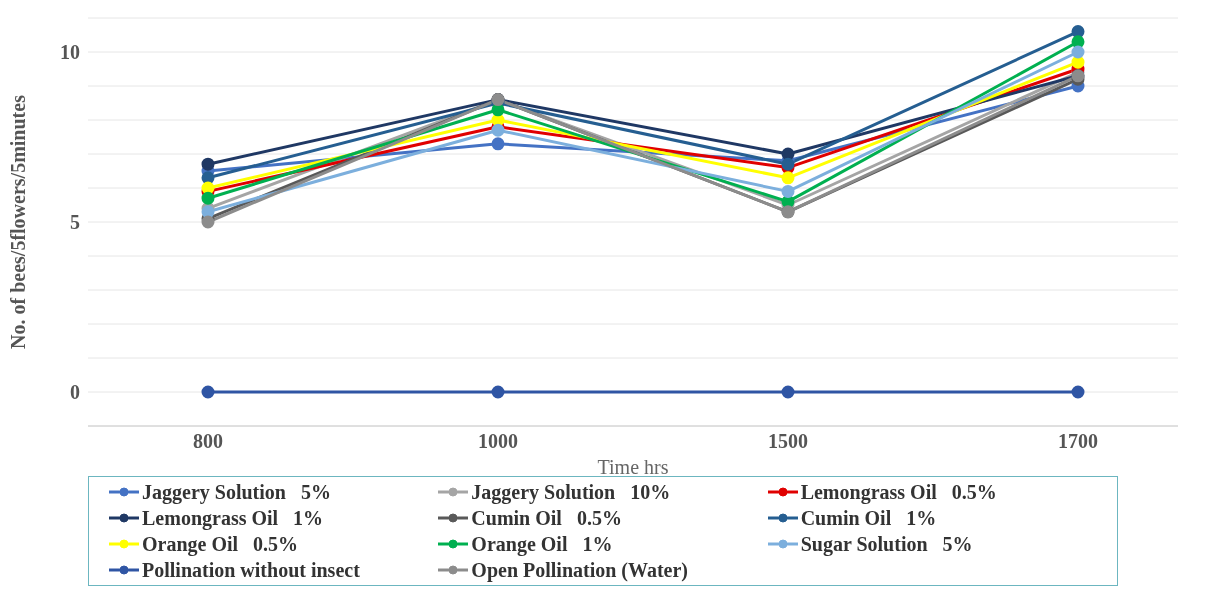 This screenshot has height=594, width=1206. Describe the element at coordinates (542, 544) in the screenshot. I see `legend-label: Orange Oil 1%` at that location.